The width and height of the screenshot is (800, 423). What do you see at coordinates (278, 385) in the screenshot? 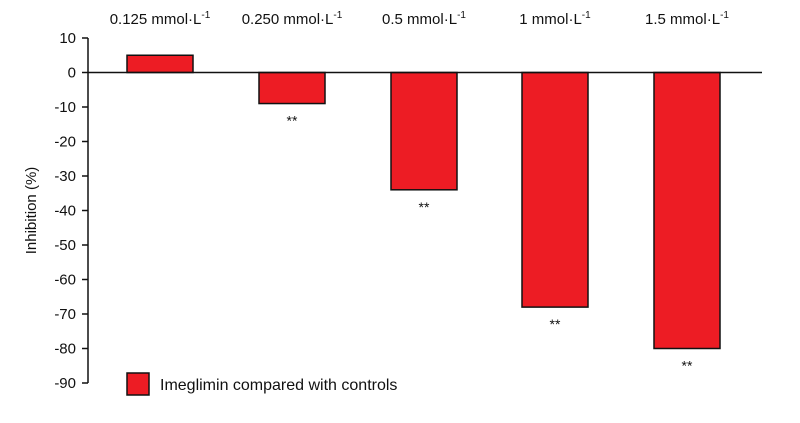
I see `legend-label: Imeglimin compared with controls` at bounding box center [278, 385].